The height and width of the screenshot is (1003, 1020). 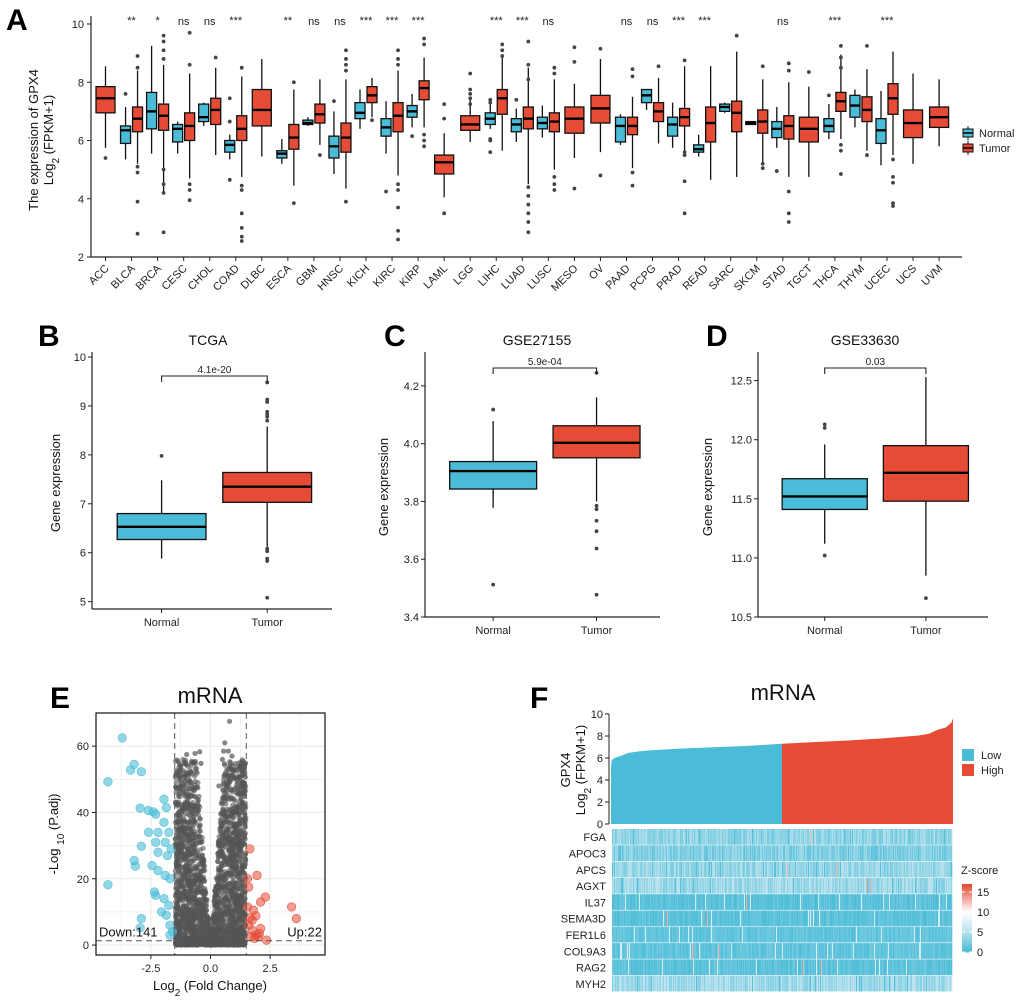 What do you see at coordinates (672, 125) in the screenshot?
I see `box-normal-prad` at bounding box center [672, 125].